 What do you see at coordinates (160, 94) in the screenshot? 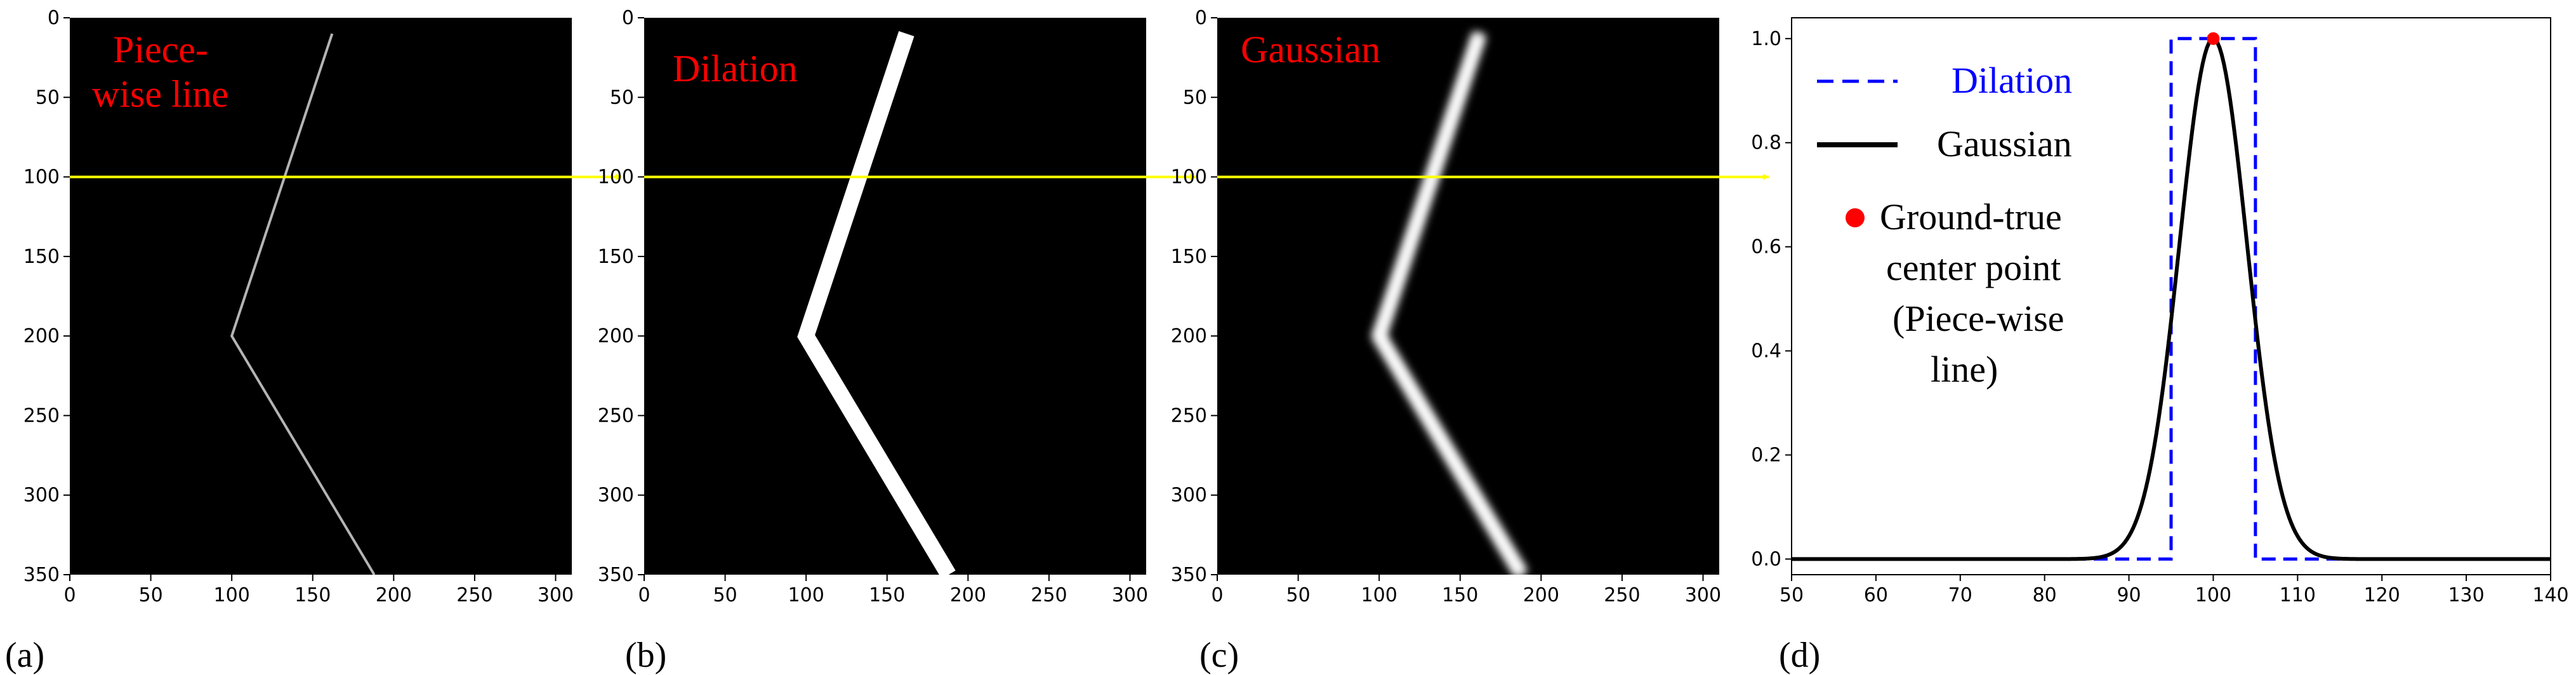
I see `panel-a-title-line-2: wise line` at bounding box center [160, 94].